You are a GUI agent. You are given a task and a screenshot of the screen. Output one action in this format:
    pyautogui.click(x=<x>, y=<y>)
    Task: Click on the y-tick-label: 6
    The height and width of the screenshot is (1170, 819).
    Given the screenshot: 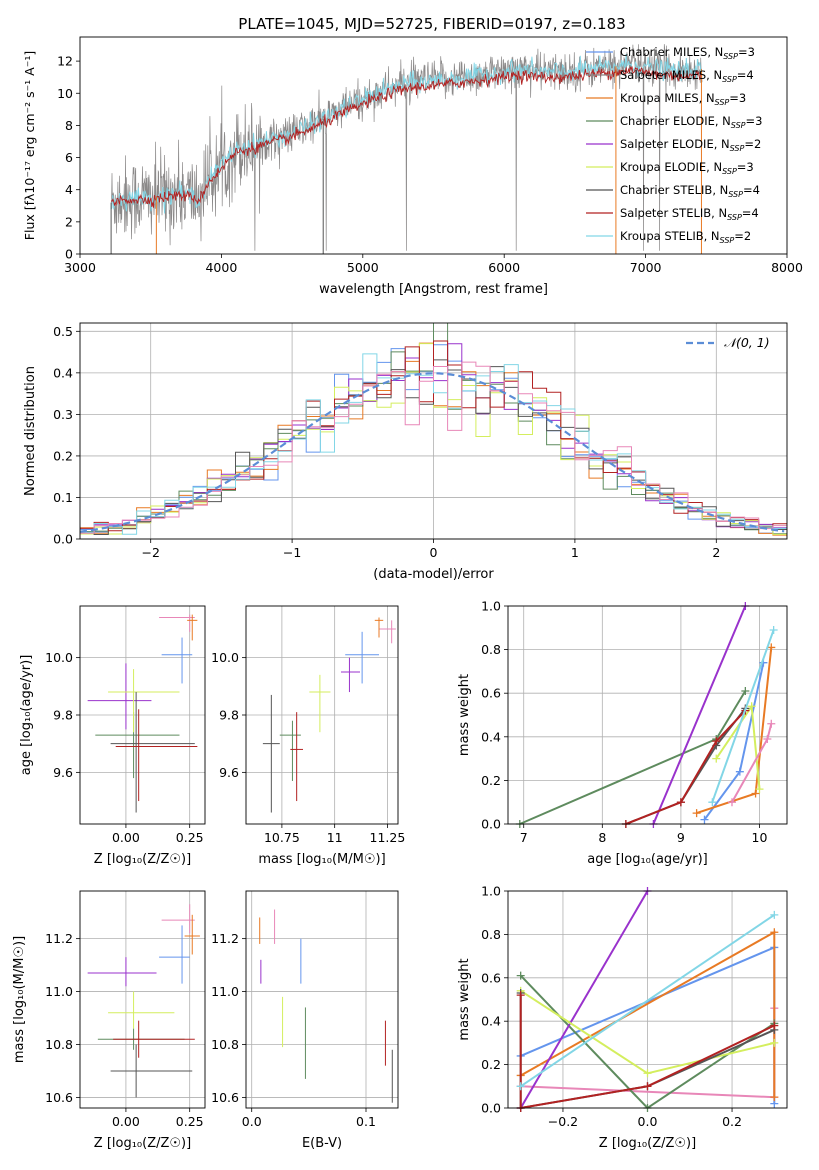 What is the action you would take?
    pyautogui.click(x=69, y=157)
    